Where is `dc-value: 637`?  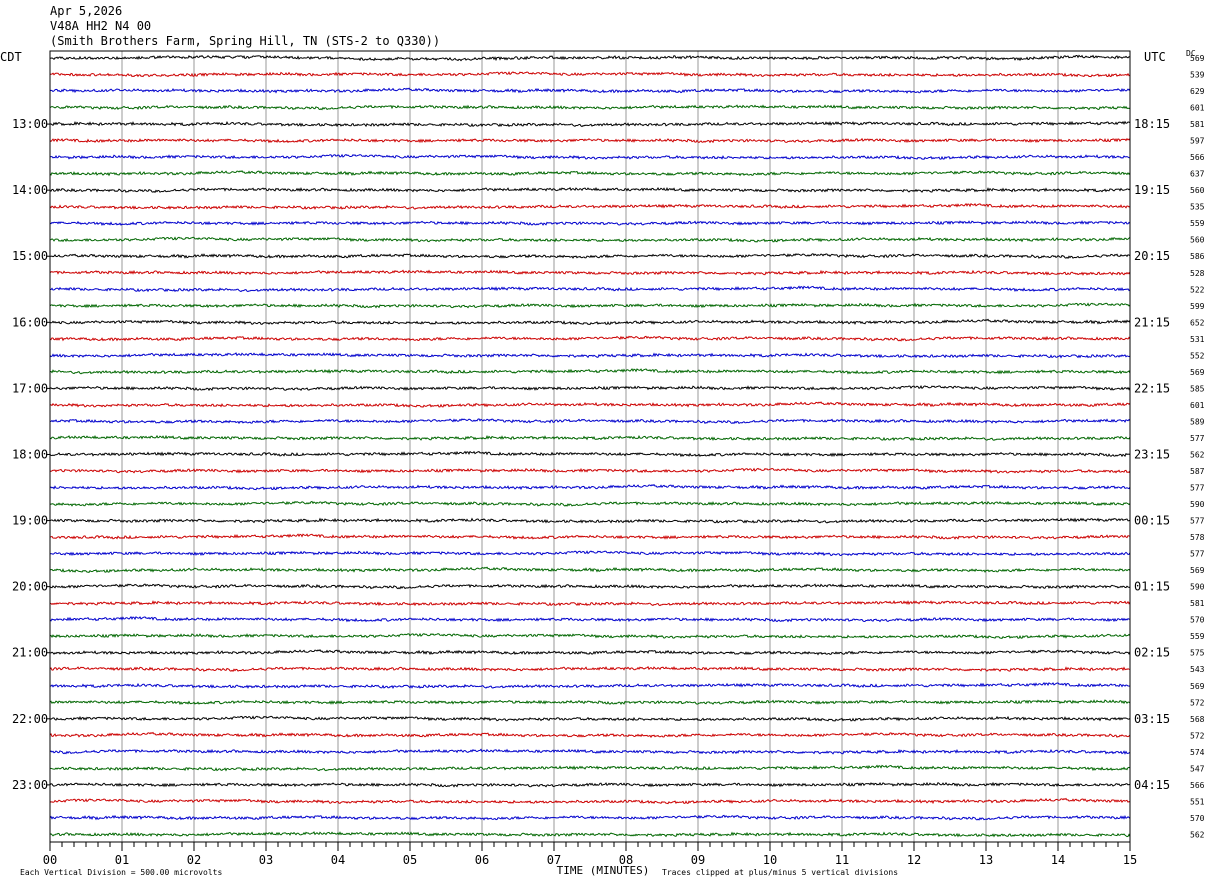 dc-value: 637 is located at coordinates (1197, 174).